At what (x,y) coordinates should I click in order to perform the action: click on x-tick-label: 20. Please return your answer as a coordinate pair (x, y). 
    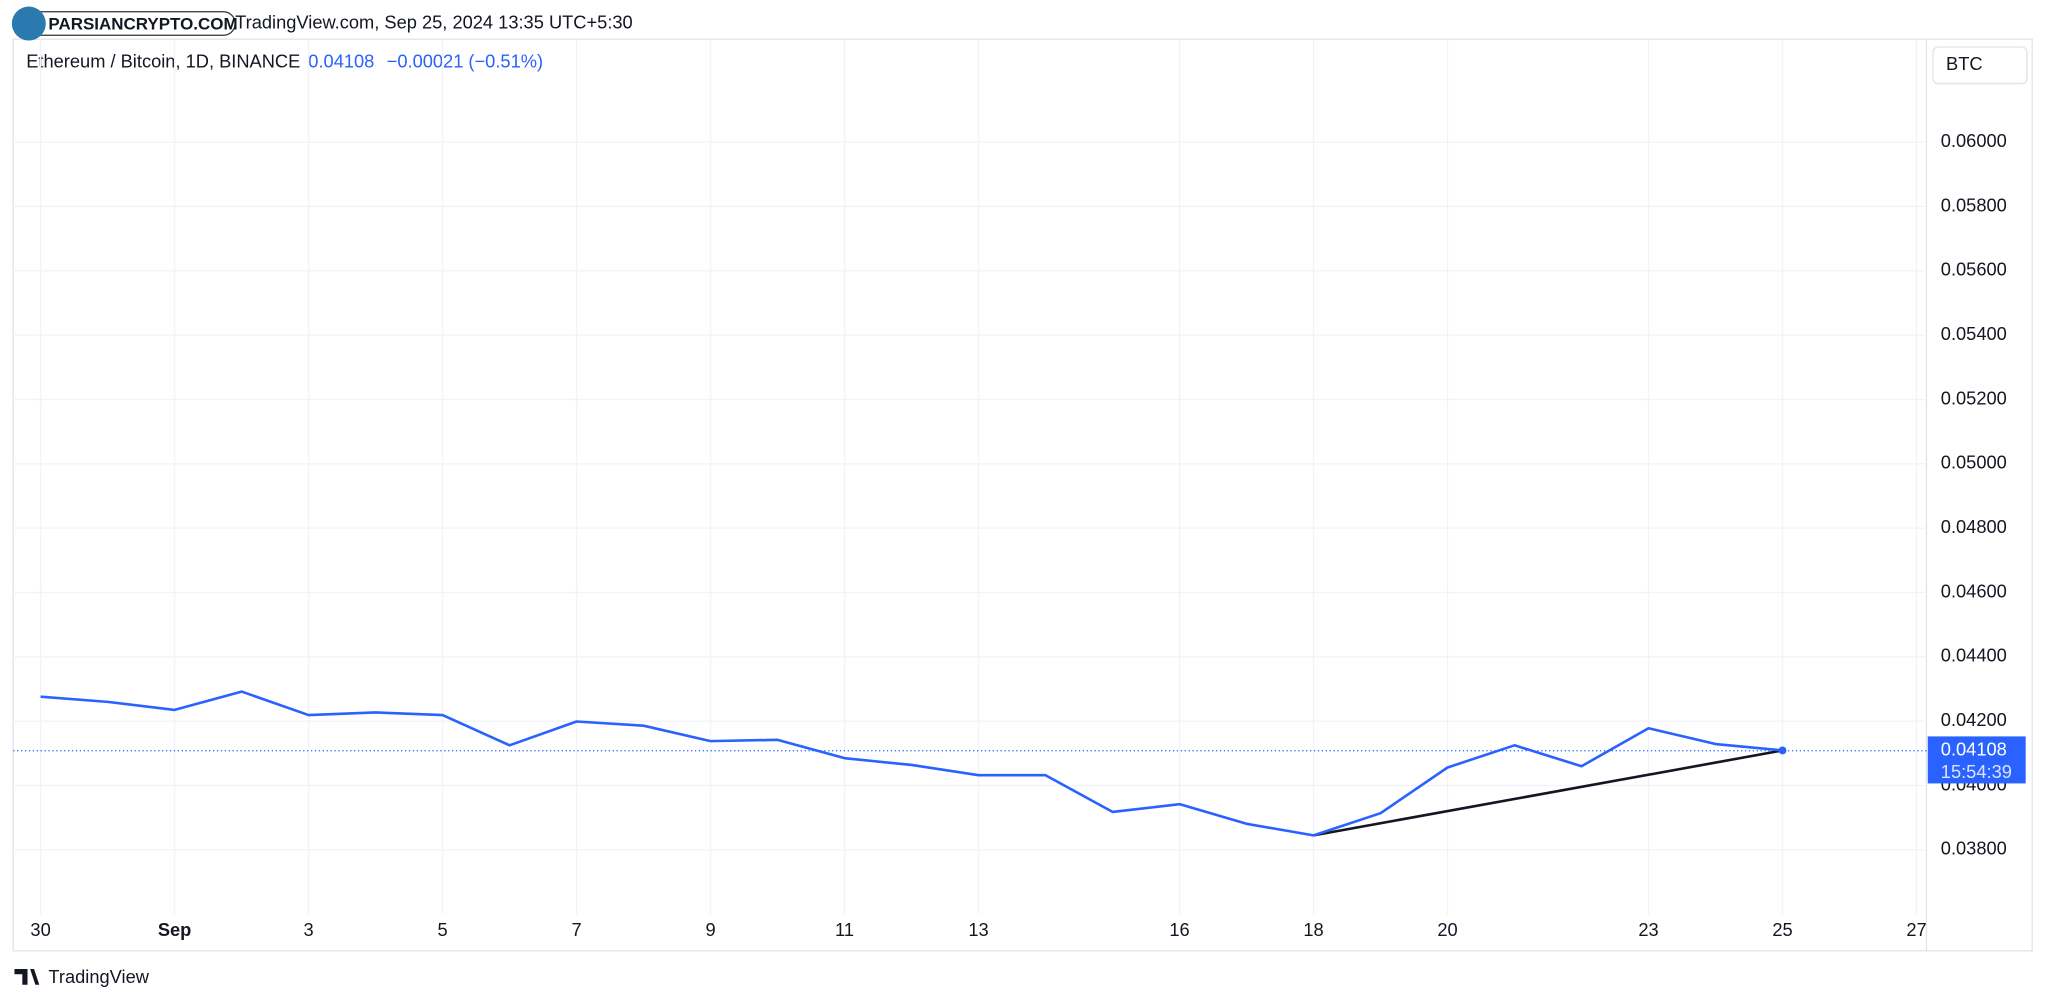
    Looking at the image, I should click on (1447, 929).